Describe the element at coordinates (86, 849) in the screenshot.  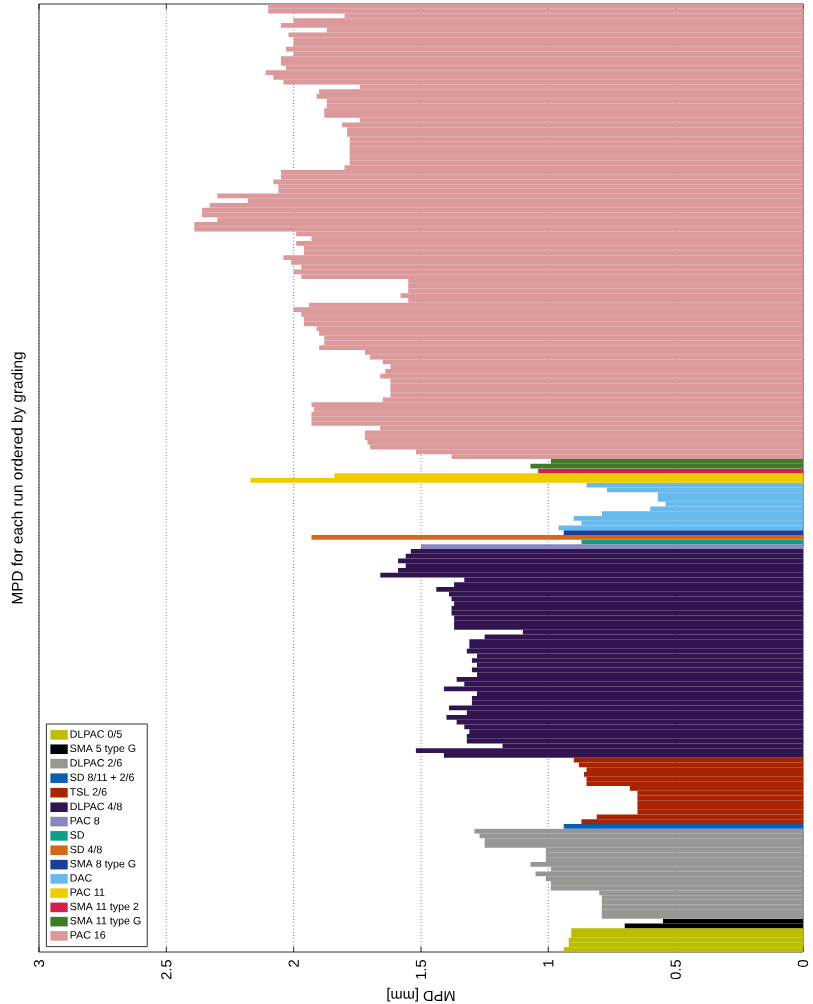
I see `legend-label: SD 4/8` at that location.